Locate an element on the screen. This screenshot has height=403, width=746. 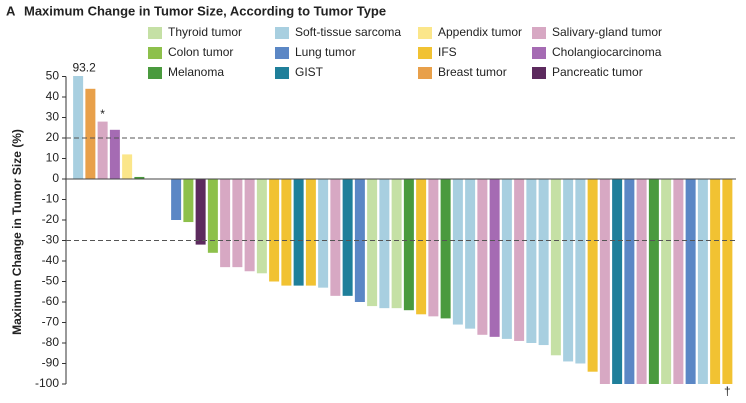
legend-label: Breast tumor is located at coordinates (472, 72).